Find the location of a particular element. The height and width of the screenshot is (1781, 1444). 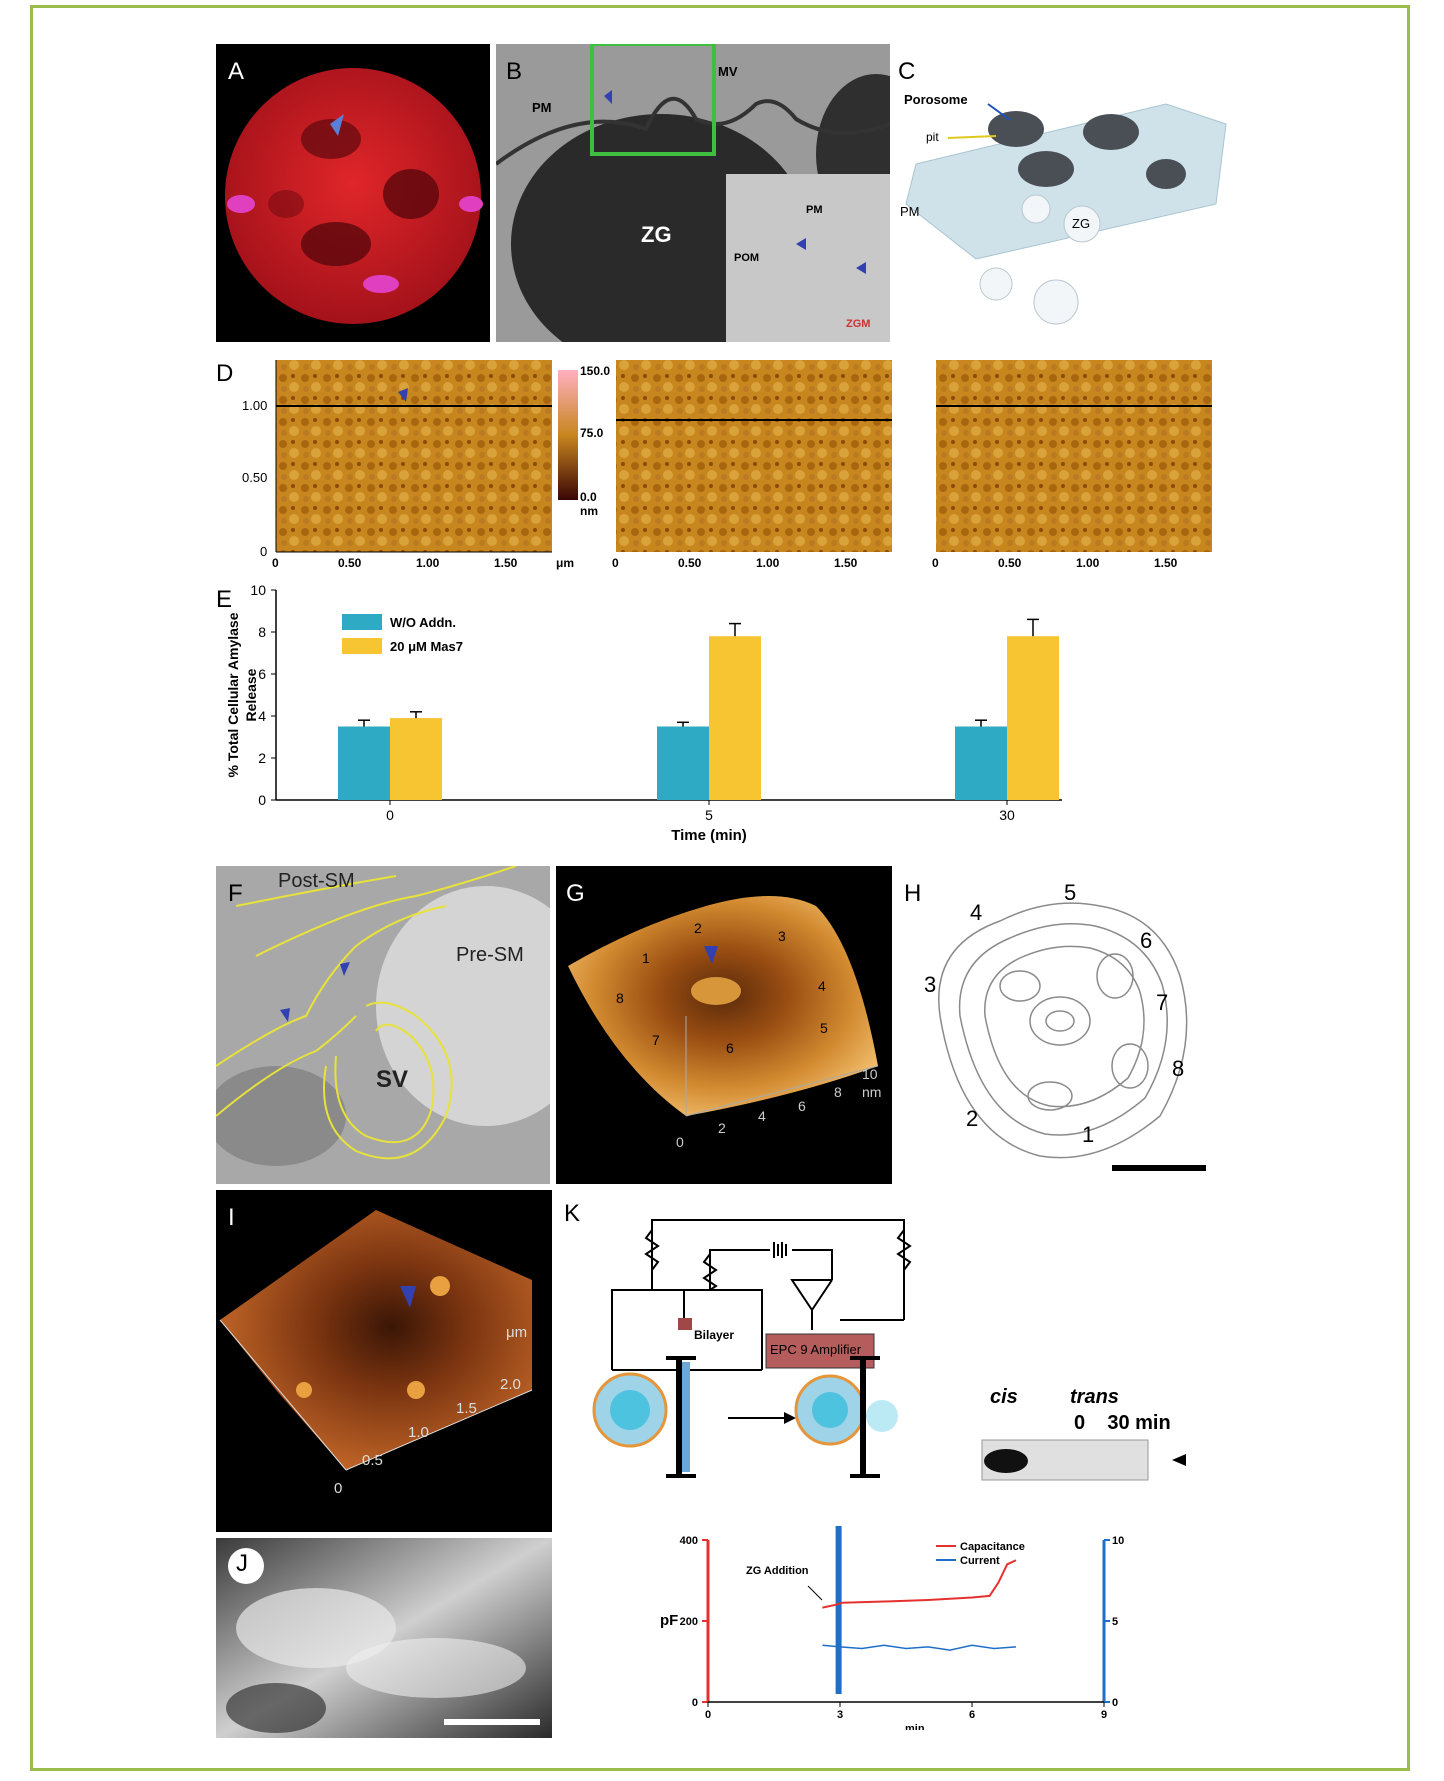

legend-swatch is located at coordinates (362, 646).